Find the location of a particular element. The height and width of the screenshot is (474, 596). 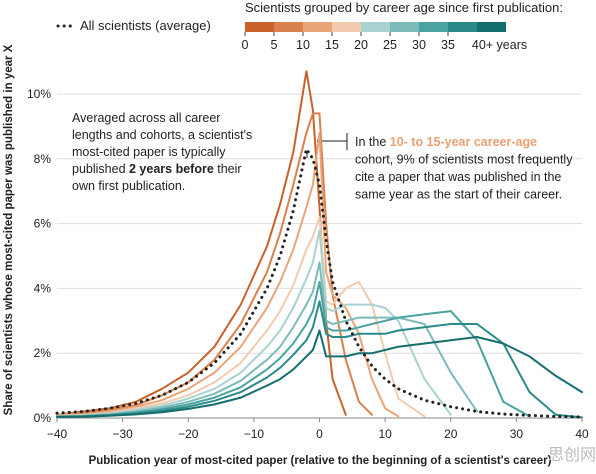

x-tick-label: 10 is located at coordinates (385, 434).